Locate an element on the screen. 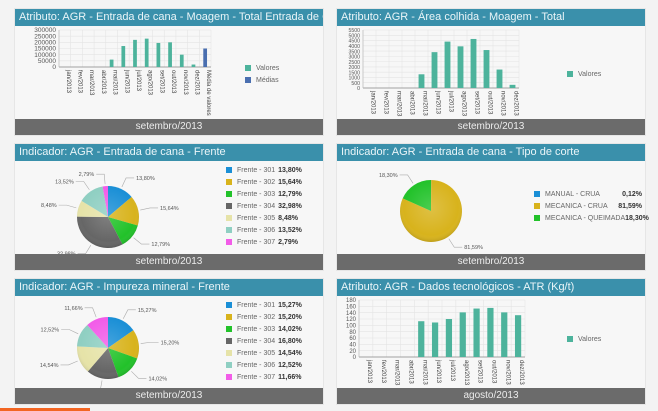 The height and width of the screenshot is (411, 658). legend-item: Frente - 304 32,98% is located at coordinates (272, 206).